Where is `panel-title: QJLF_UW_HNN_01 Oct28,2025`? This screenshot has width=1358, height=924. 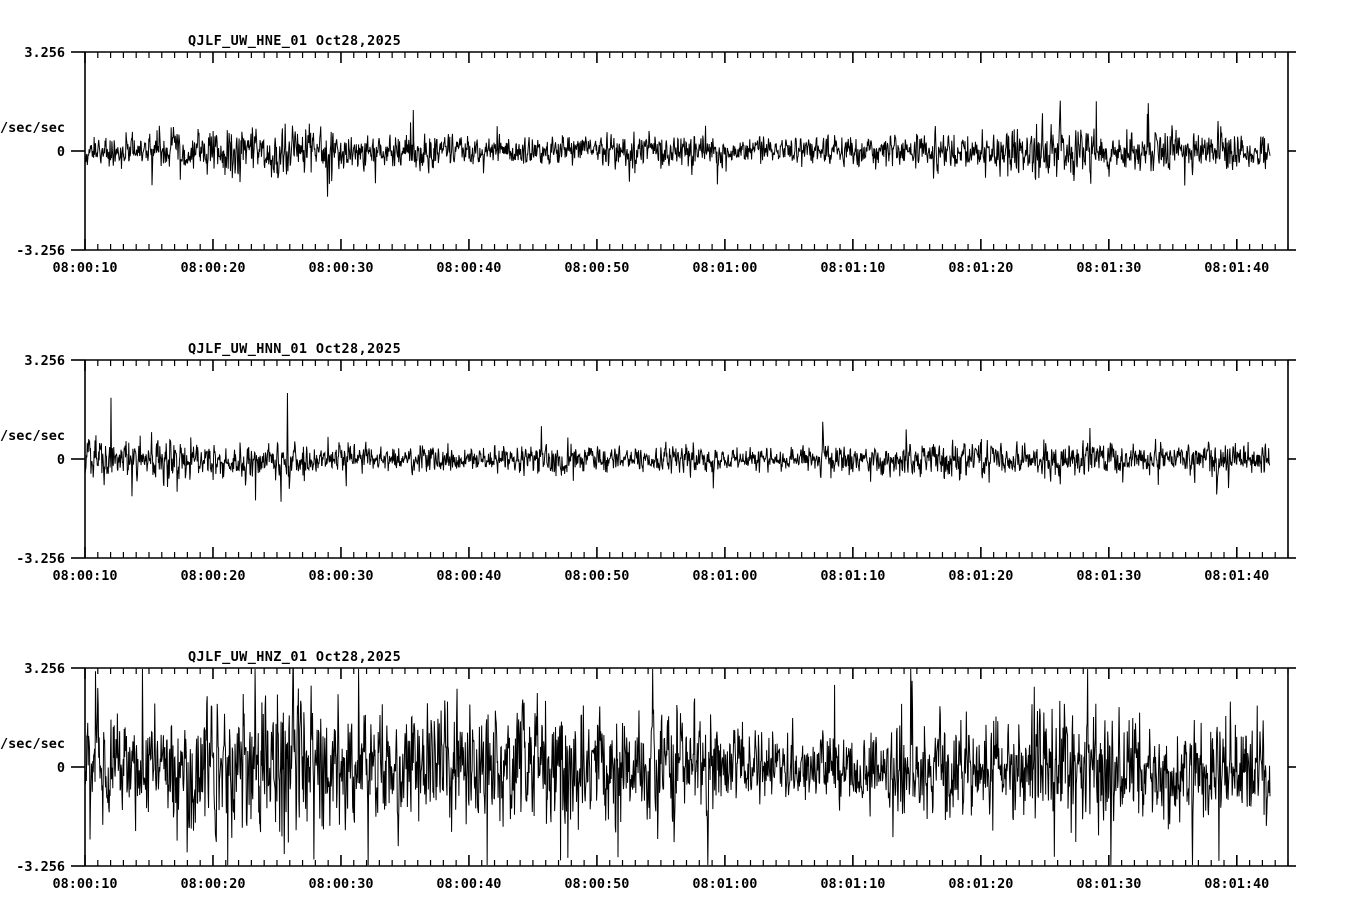 panel-title: QJLF_UW_HNN_01 Oct28,2025 is located at coordinates (294, 349).